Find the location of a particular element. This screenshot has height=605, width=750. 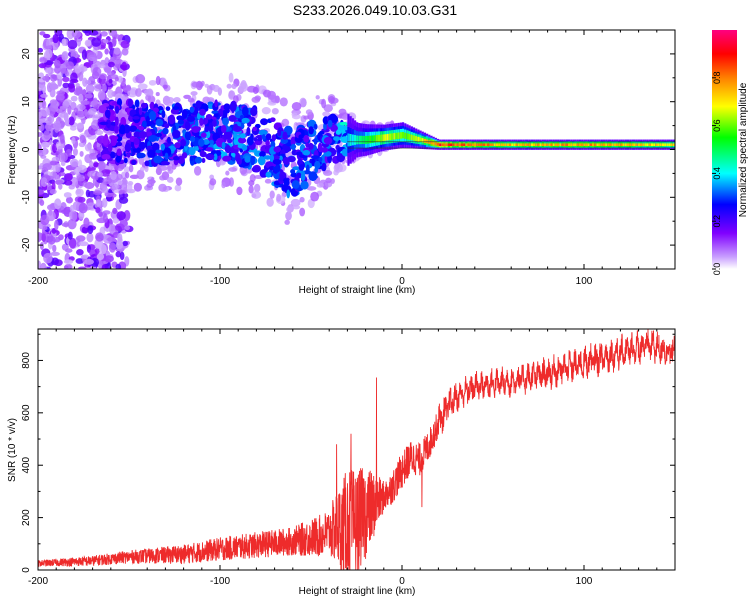

colorbar-ticks: 0.0 0.2 0.4 0.6 0.8 is located at coordinates (717, 173).